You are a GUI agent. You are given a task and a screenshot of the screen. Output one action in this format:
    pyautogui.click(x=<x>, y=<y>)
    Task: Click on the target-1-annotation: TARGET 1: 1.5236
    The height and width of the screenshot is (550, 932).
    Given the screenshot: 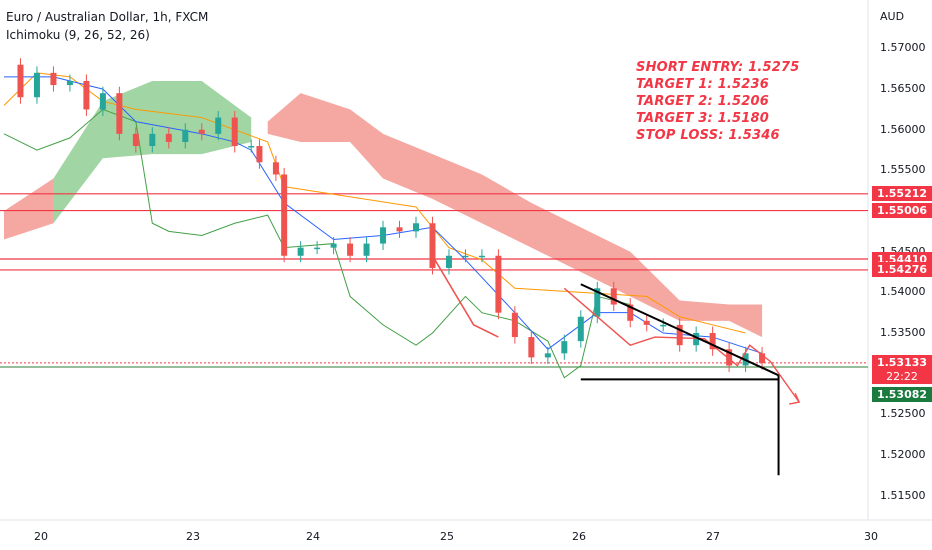 What is the action you would take?
    pyautogui.click(x=703, y=84)
    